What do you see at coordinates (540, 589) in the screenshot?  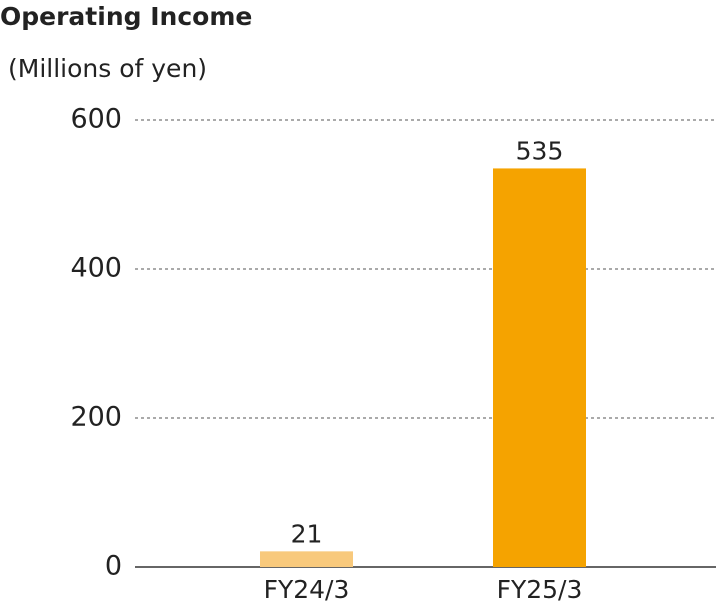 I see `x-tick-label: FY25/3` at bounding box center [540, 589].